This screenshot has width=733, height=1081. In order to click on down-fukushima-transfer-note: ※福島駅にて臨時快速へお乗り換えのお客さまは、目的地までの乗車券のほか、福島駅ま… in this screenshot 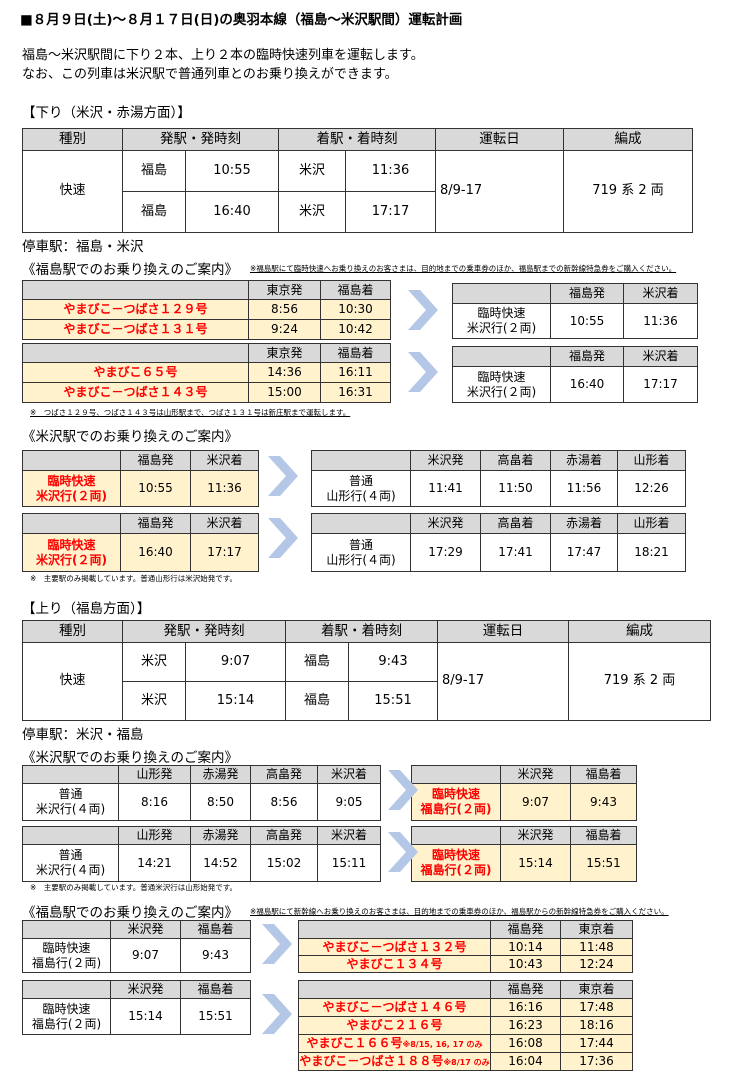, I will do `click(463, 268)`.